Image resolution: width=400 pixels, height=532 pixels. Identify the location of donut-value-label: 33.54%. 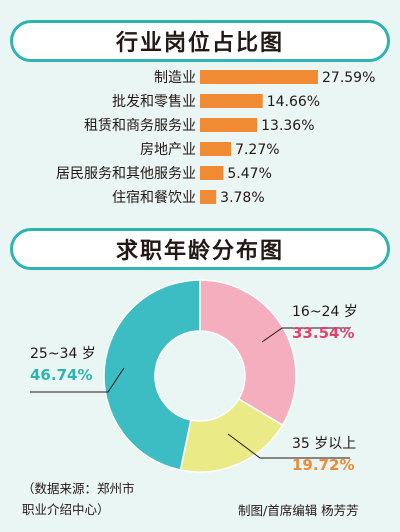
(323, 333).